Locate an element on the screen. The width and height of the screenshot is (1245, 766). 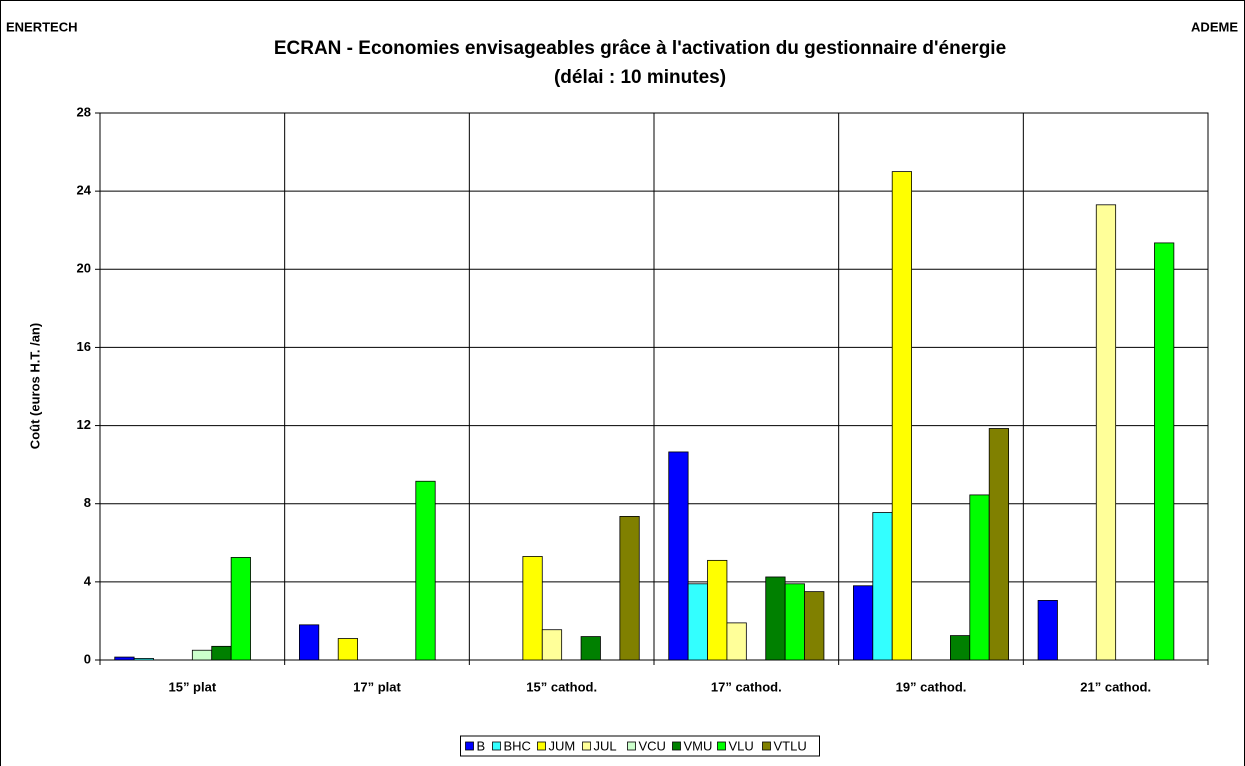
y-axis-label: Coût (euros H.T. /an) is located at coordinates (34, 386).